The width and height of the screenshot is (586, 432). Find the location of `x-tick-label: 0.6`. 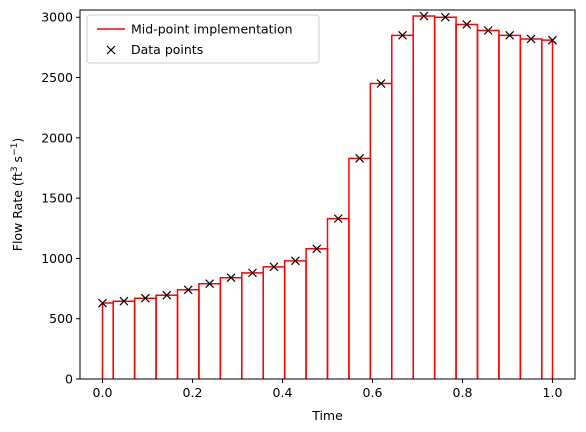

x-tick-label: 0.6 is located at coordinates (373, 392).